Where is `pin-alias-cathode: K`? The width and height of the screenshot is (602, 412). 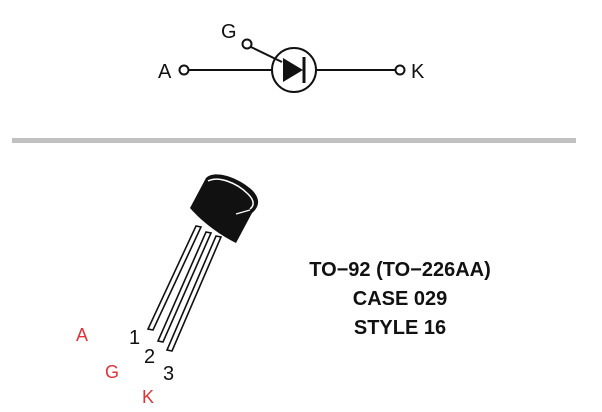 pin-alias-cathode: K is located at coordinates (148, 397).